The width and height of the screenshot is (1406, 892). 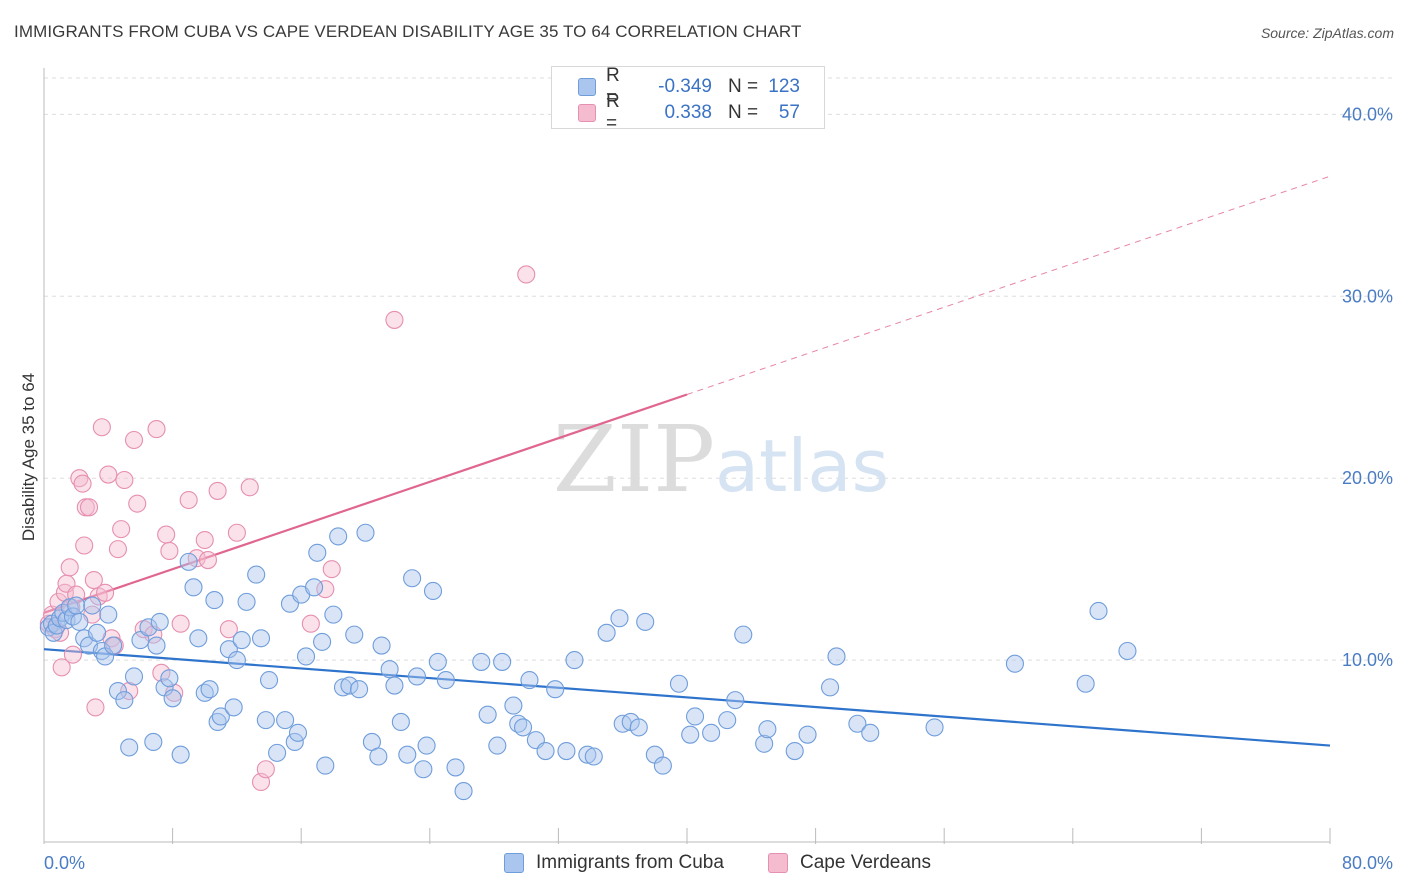 I want to click on legend-row-cape: R = 0.338 N = 57, so click(x=689, y=112).